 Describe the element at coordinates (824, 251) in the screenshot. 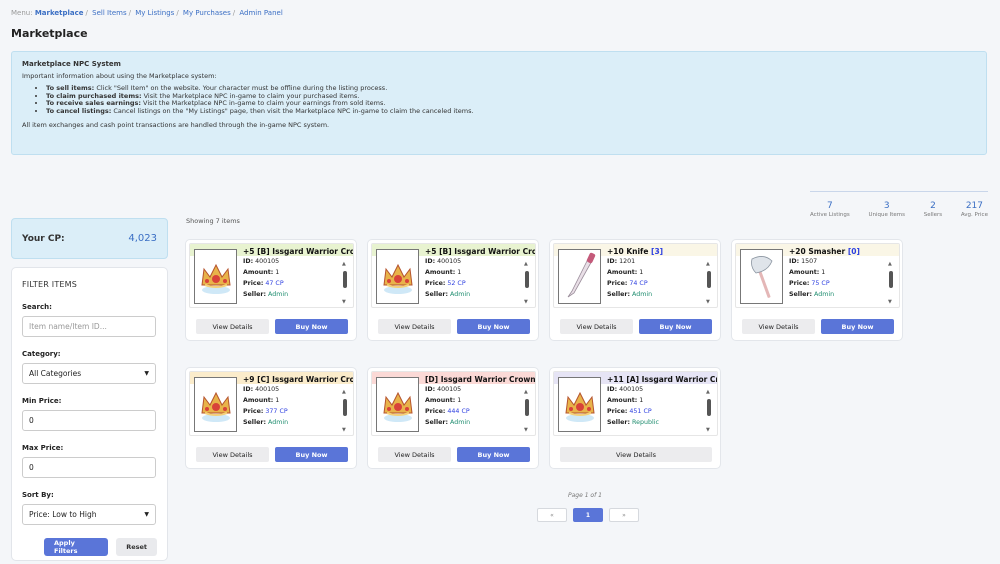

I see `item-name: +20 Smasher [0]` at that location.